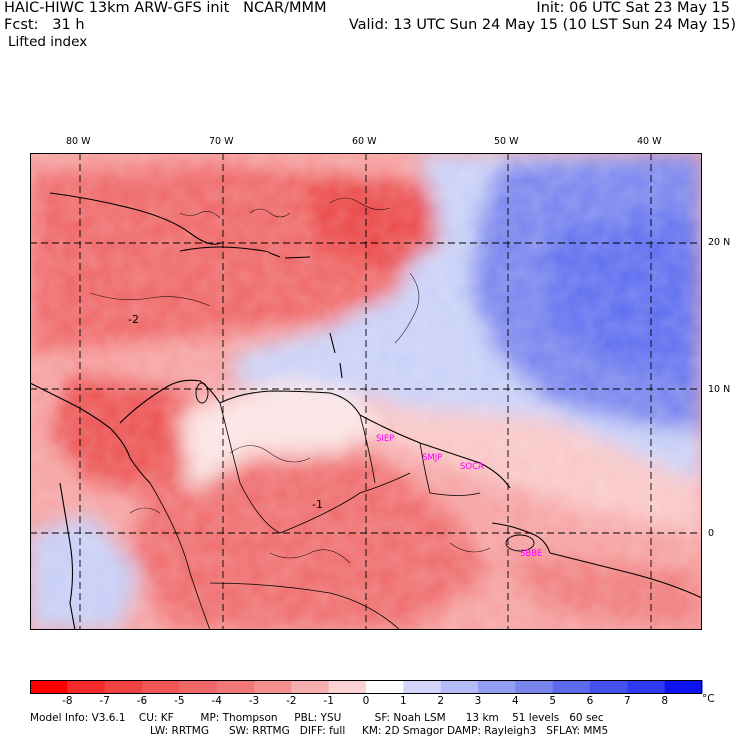  What do you see at coordinates (297, 257) in the screenshot?
I see `coastline-puerto-rico` at bounding box center [297, 257].